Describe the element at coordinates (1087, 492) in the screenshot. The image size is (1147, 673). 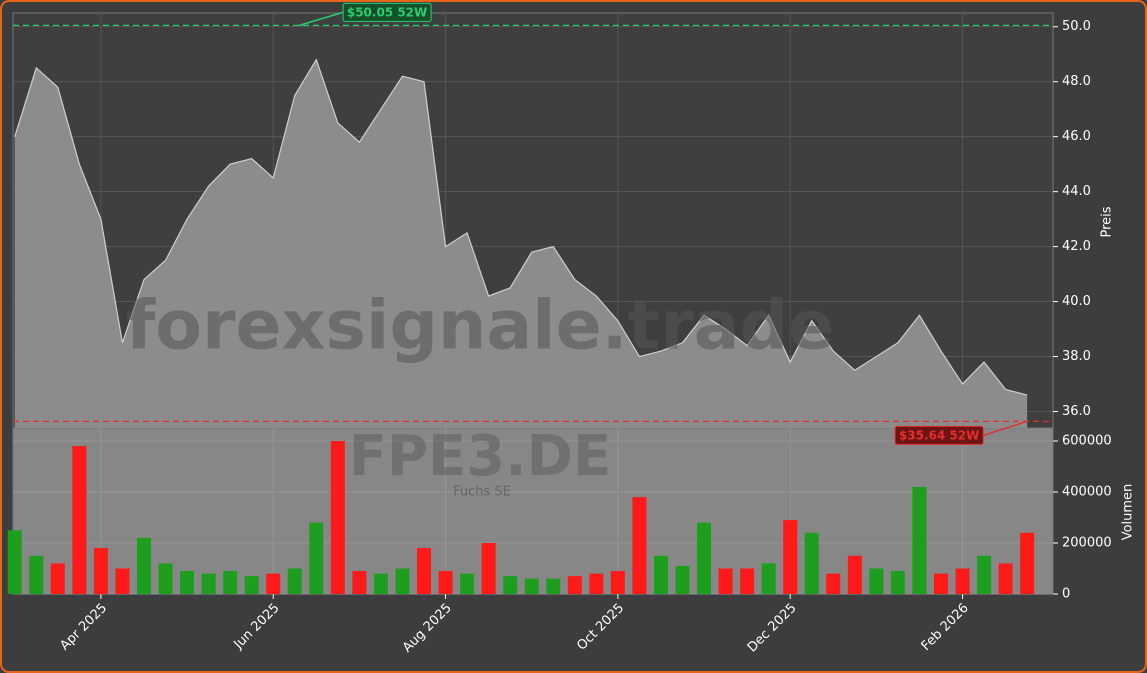
I see `y-tick-label: 400000` at that location.